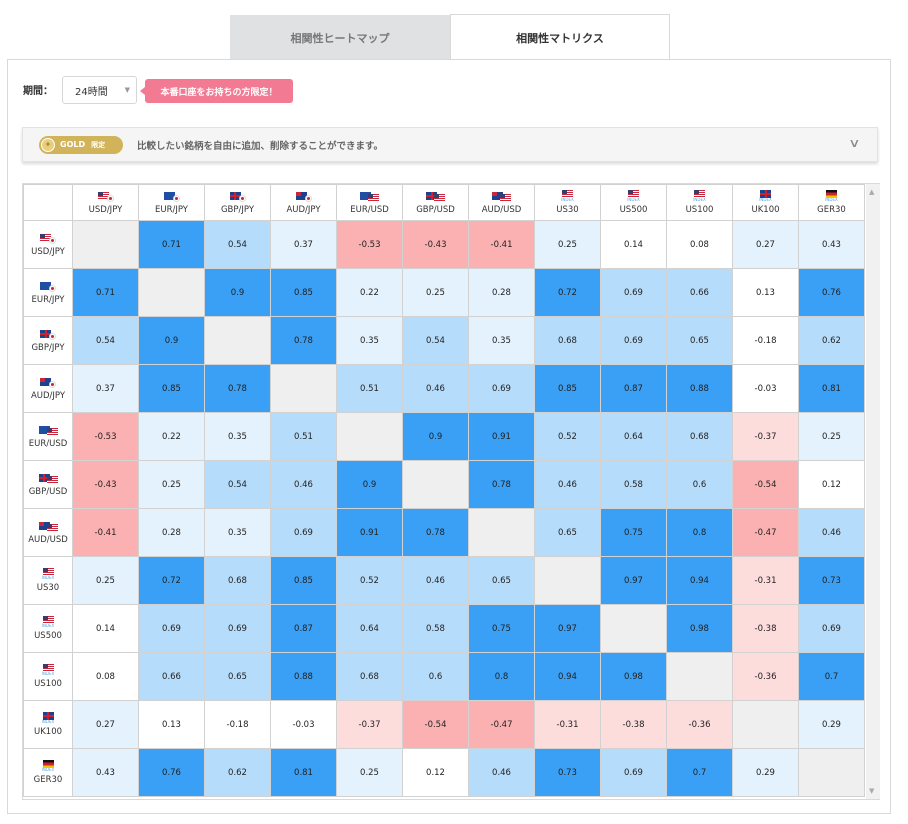 Image resolution: width=908 pixels, height=824 pixels. What do you see at coordinates (340, 37) in the screenshot?
I see `tab-correlation-heatmap: 相関性ヒートマップ` at bounding box center [340, 37].